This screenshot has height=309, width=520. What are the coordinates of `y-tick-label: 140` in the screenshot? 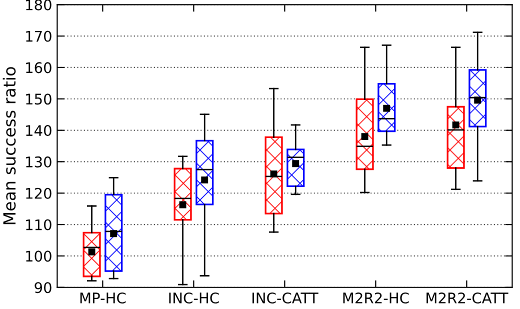 It's located at (39, 130).